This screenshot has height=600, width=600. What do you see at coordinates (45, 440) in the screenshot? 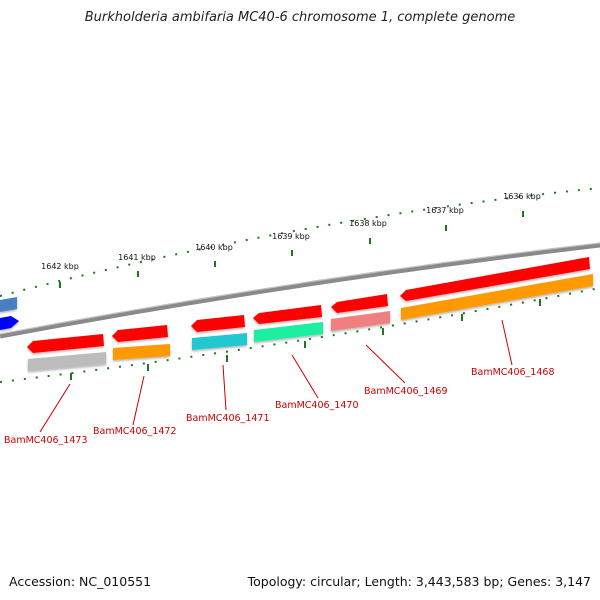
I see `gene-label: BamMC406_1473` at bounding box center [45, 440].